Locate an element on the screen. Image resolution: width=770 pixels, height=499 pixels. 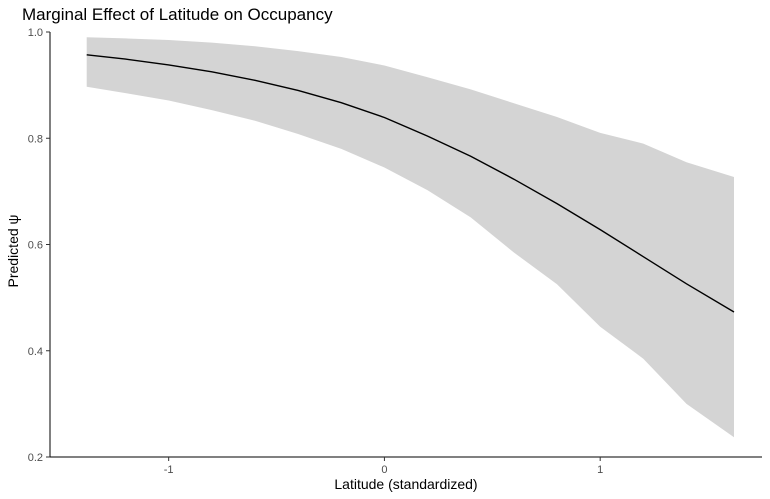
x-axis-ticks: -1 0 1 is located at coordinates (383, 466).